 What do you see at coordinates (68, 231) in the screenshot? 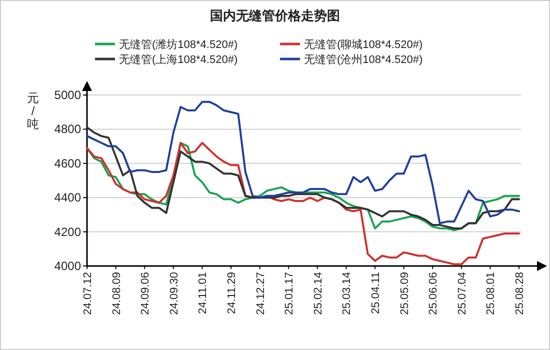
I see `y-tick-label: 4200` at bounding box center [68, 231].